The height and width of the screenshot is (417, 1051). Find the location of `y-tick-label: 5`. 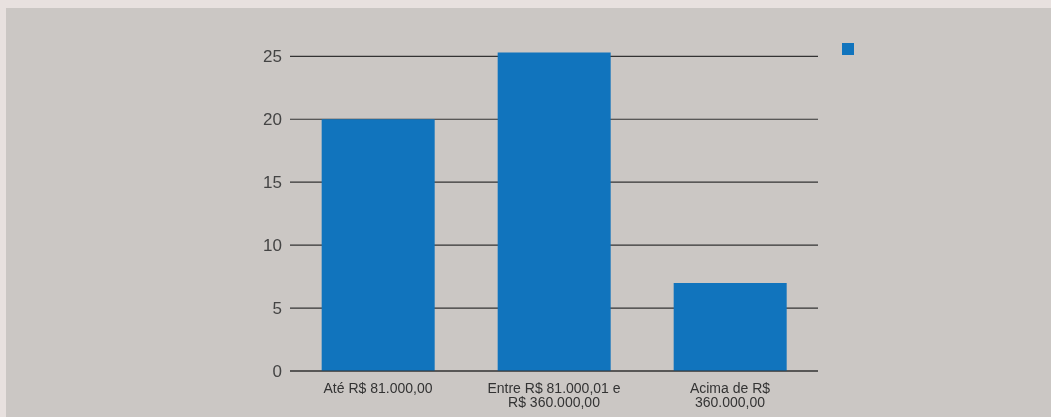

y-tick-label: 5 is located at coordinates (277, 309).